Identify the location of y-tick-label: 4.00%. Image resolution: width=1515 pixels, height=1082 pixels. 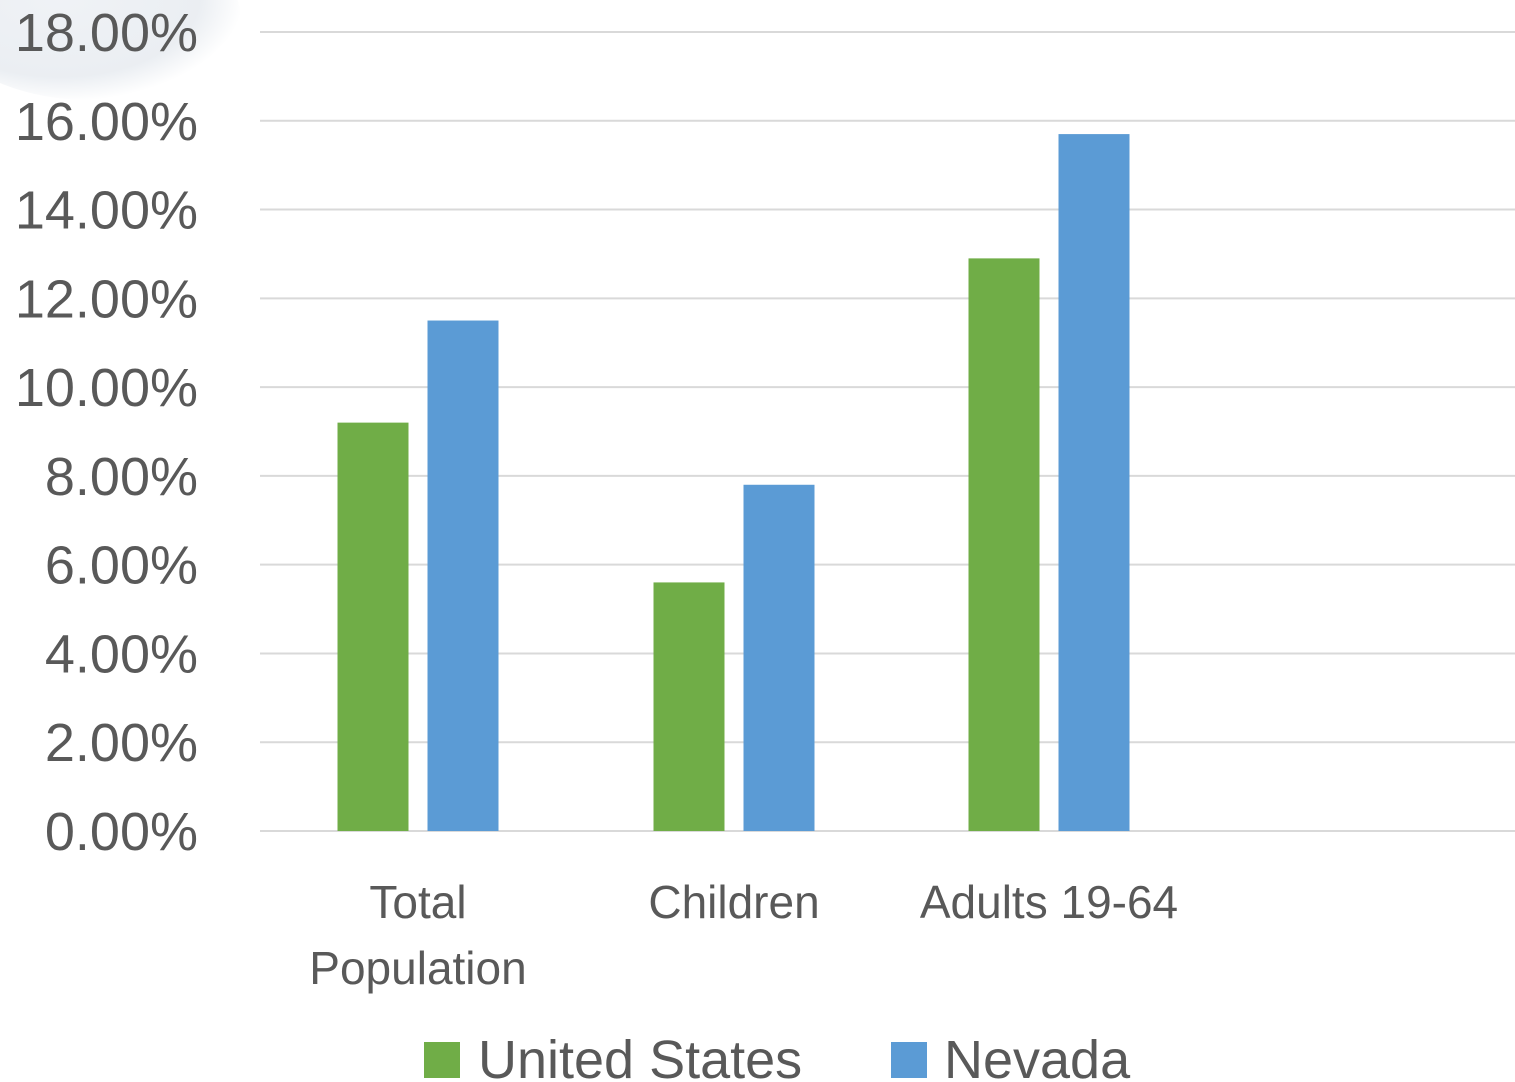
(121, 654).